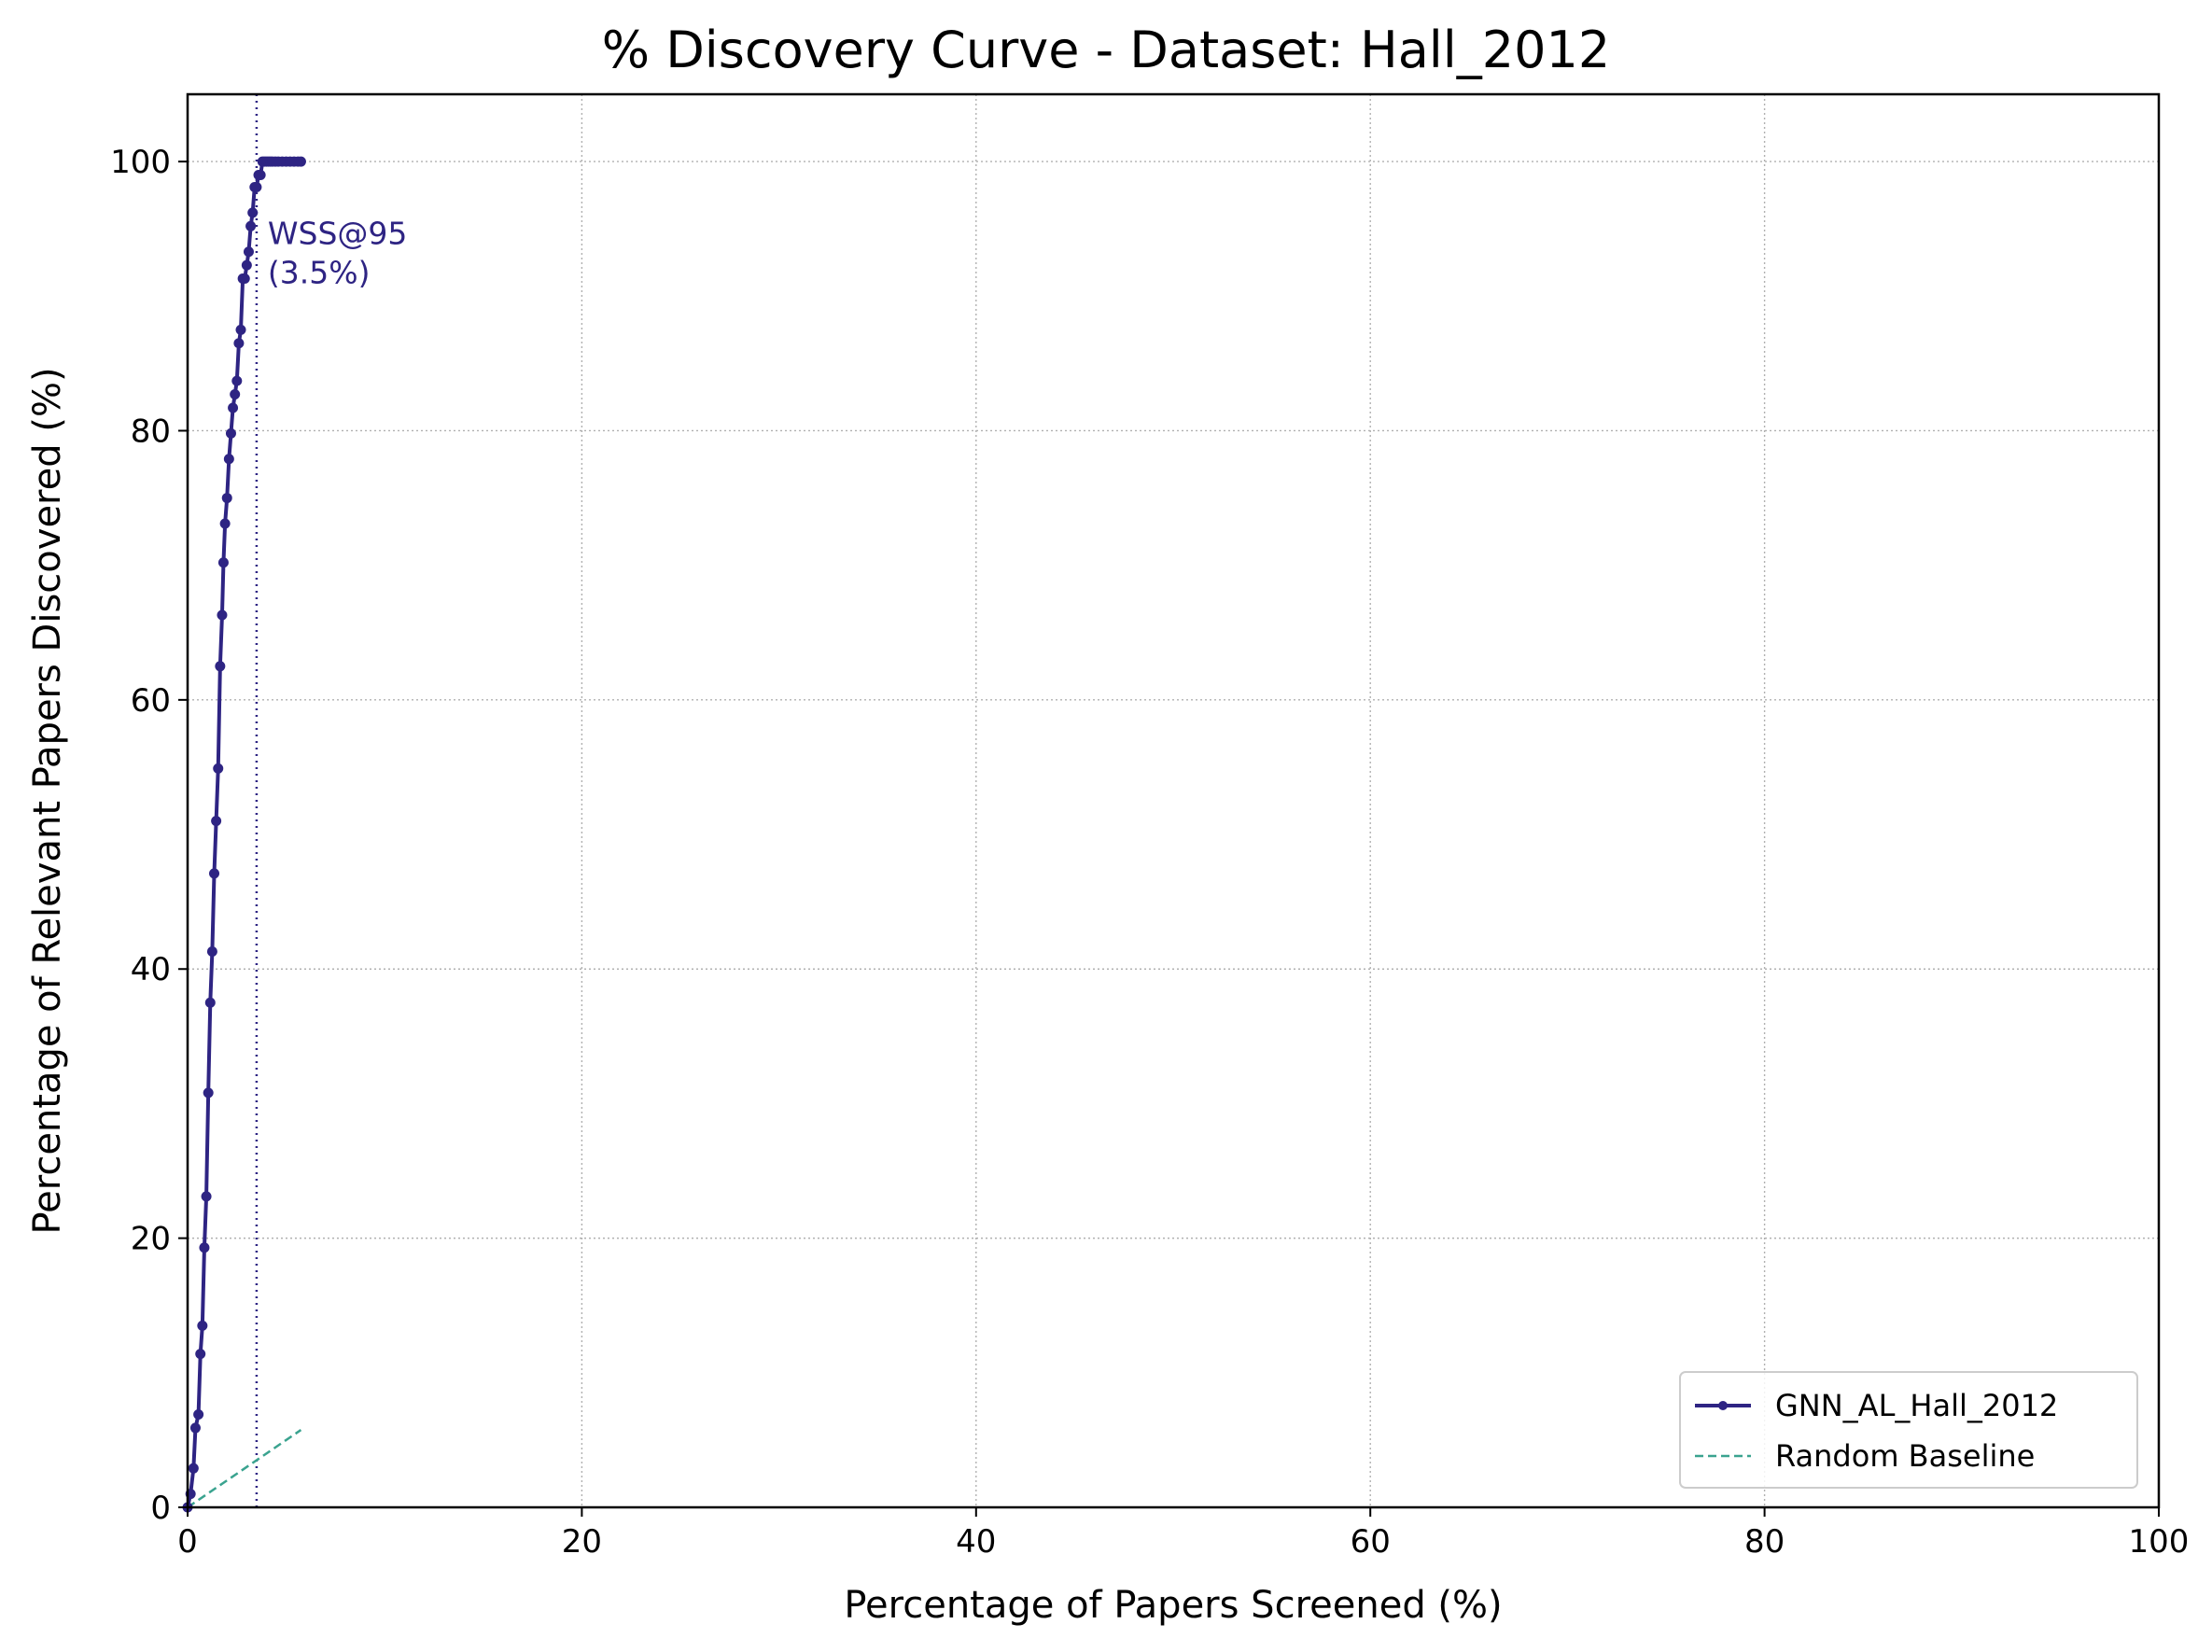 This screenshot has width=2212, height=1652. I want to click on legend-box, so click(1908, 1430).